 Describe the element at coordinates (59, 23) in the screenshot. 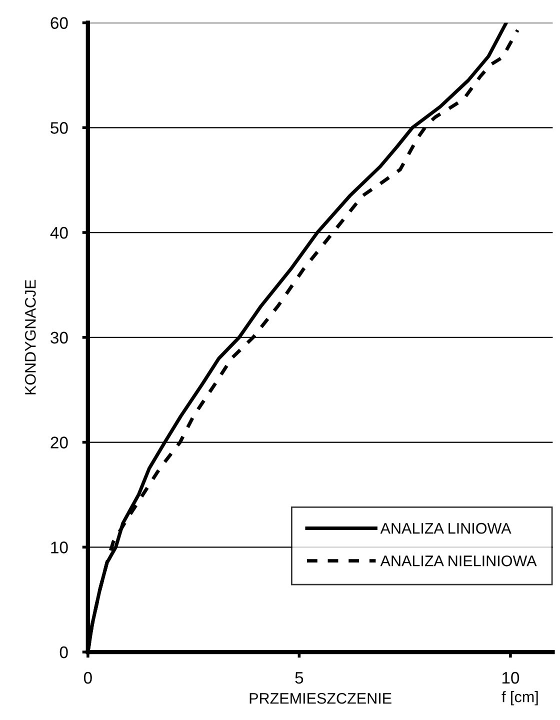

I see `y-tick-label: 60` at that location.